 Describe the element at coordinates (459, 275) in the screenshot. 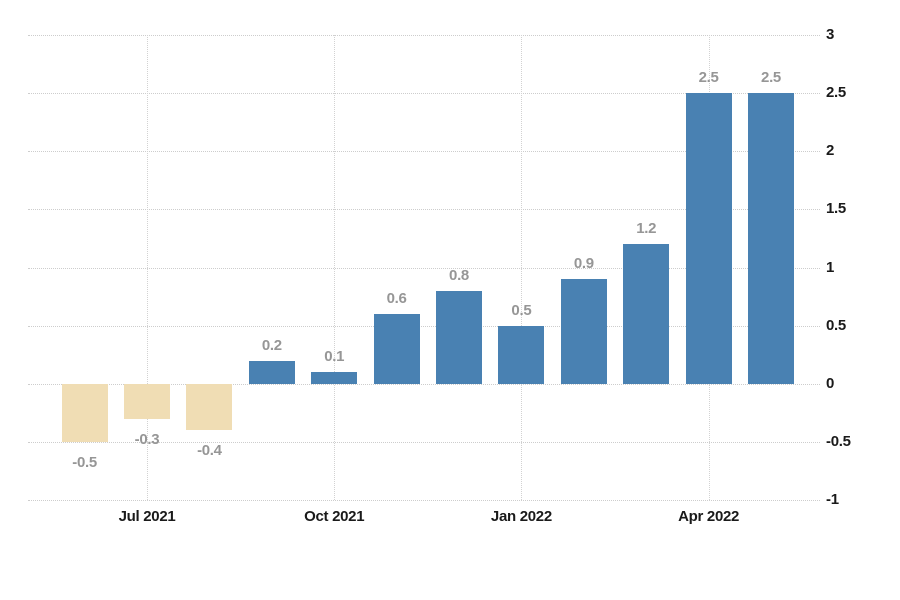

I see `bar-value-label: 0.8` at that location.